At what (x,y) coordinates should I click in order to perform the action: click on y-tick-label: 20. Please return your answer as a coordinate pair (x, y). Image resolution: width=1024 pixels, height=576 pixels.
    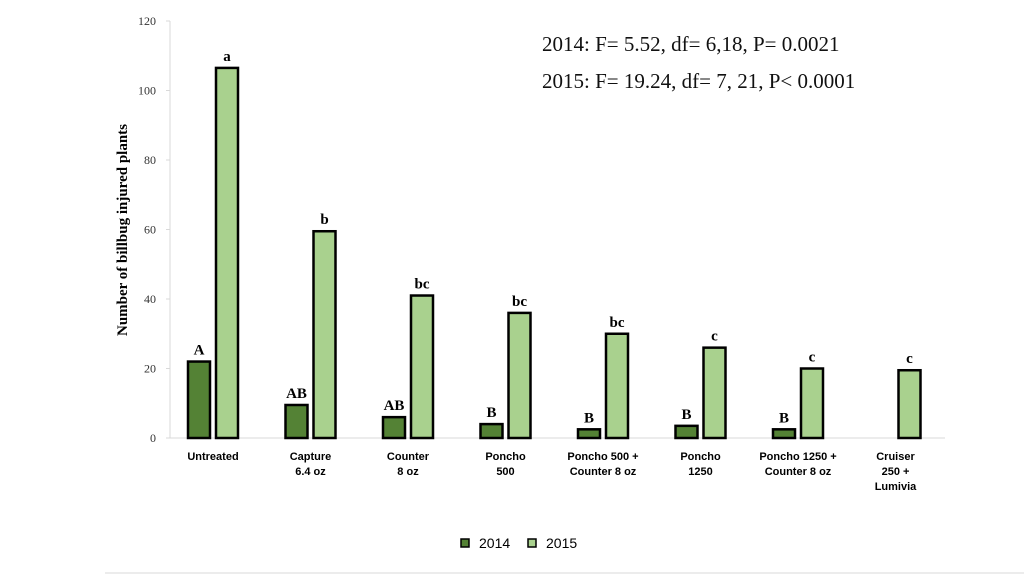
    Looking at the image, I should click on (150, 369).